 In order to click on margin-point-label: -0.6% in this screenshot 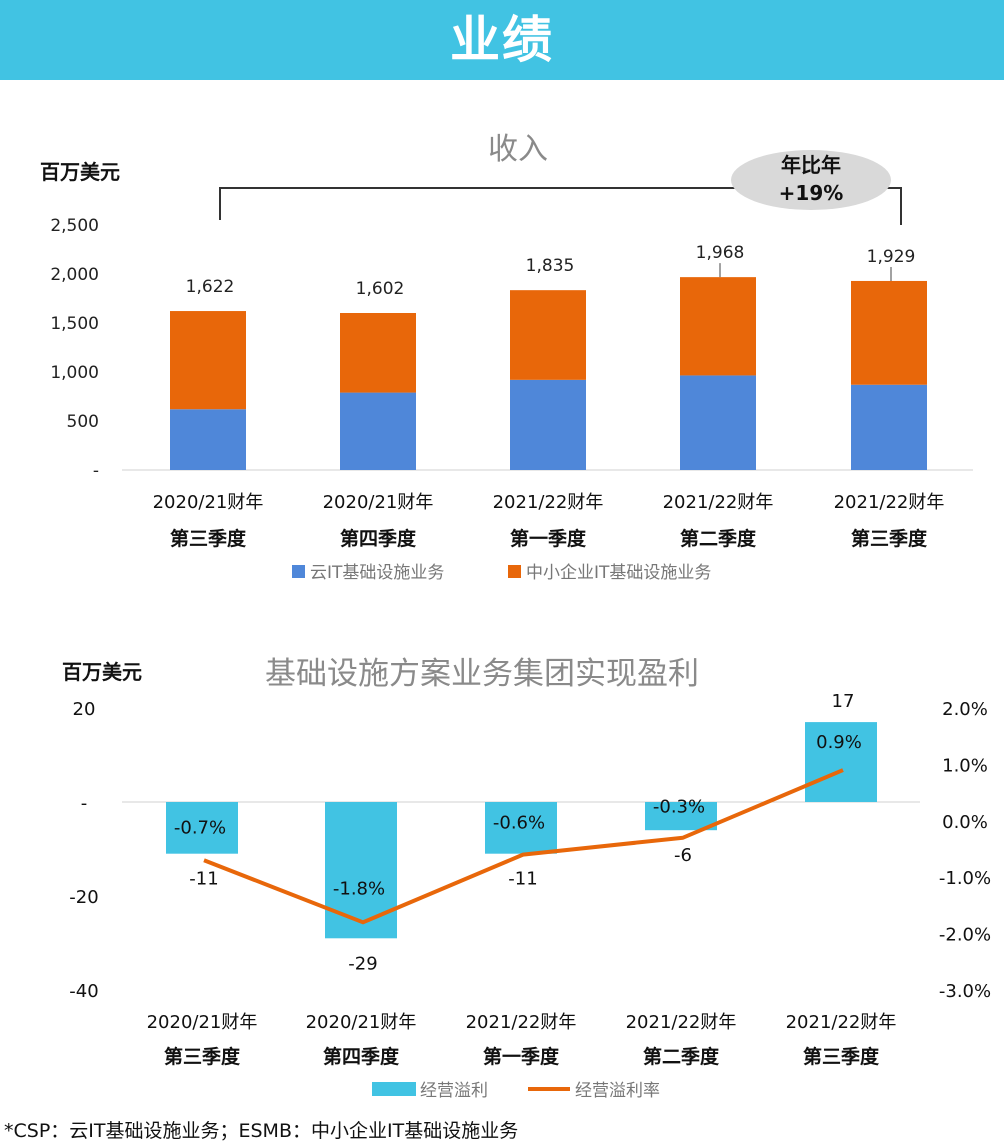, I will do `click(519, 823)`.